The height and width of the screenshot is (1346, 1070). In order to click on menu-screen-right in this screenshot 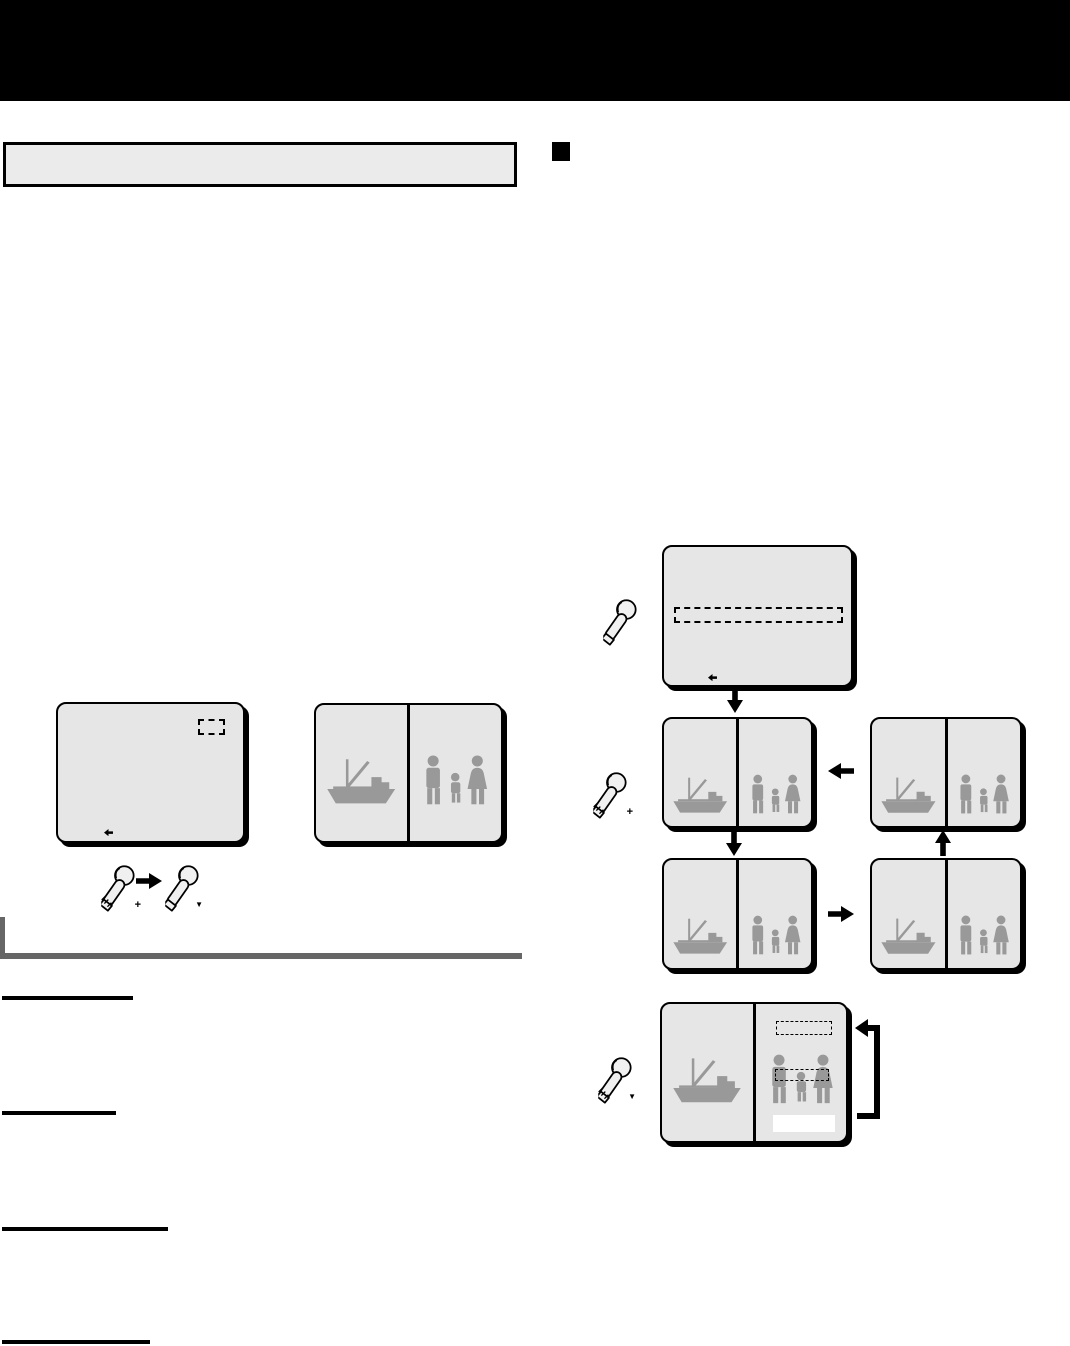, I will do `click(757, 616)`.